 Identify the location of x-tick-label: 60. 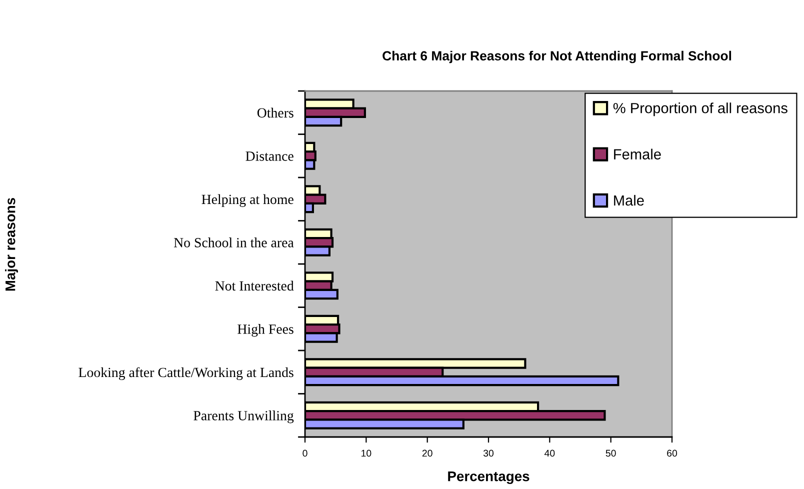
(672, 453).